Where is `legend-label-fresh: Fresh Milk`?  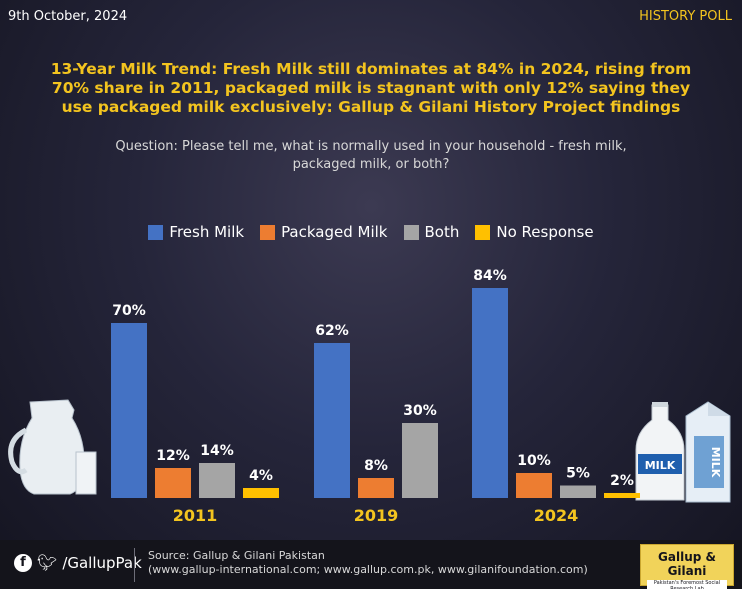 legend-label-fresh: Fresh Milk is located at coordinates (207, 232).